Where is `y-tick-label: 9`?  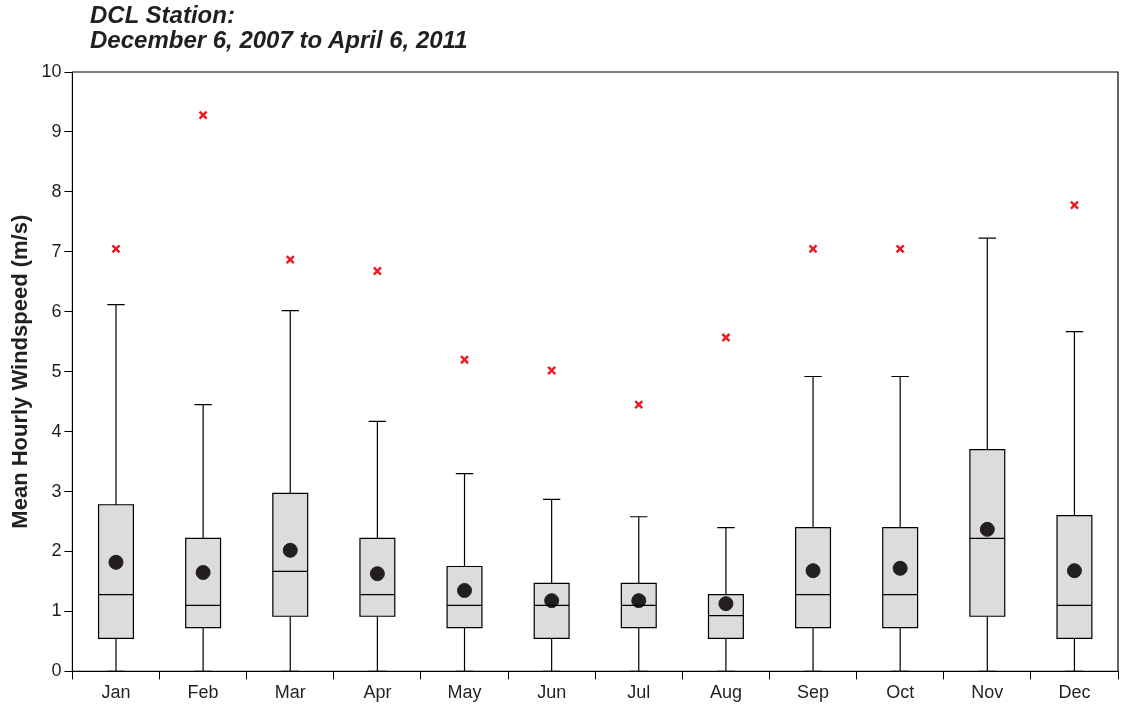
y-tick-label: 9 is located at coordinates (56, 130).